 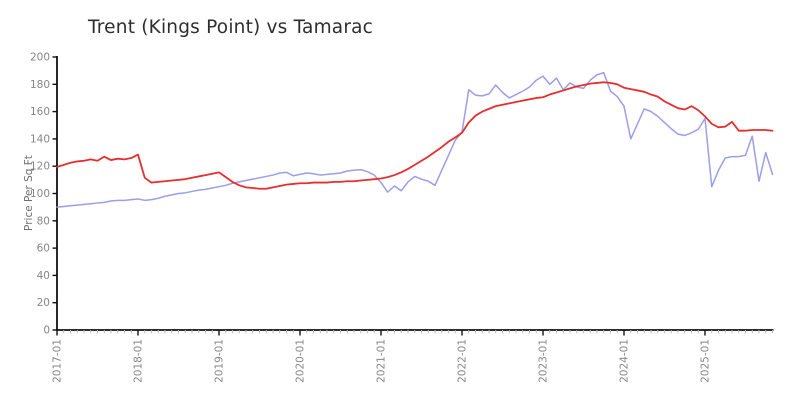 I want to click on y-tick-label: 140, so click(x=40, y=139).